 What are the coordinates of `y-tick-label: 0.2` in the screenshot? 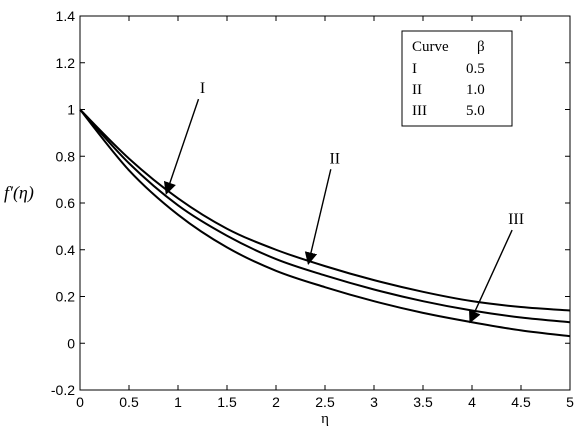 It's located at (66, 297).